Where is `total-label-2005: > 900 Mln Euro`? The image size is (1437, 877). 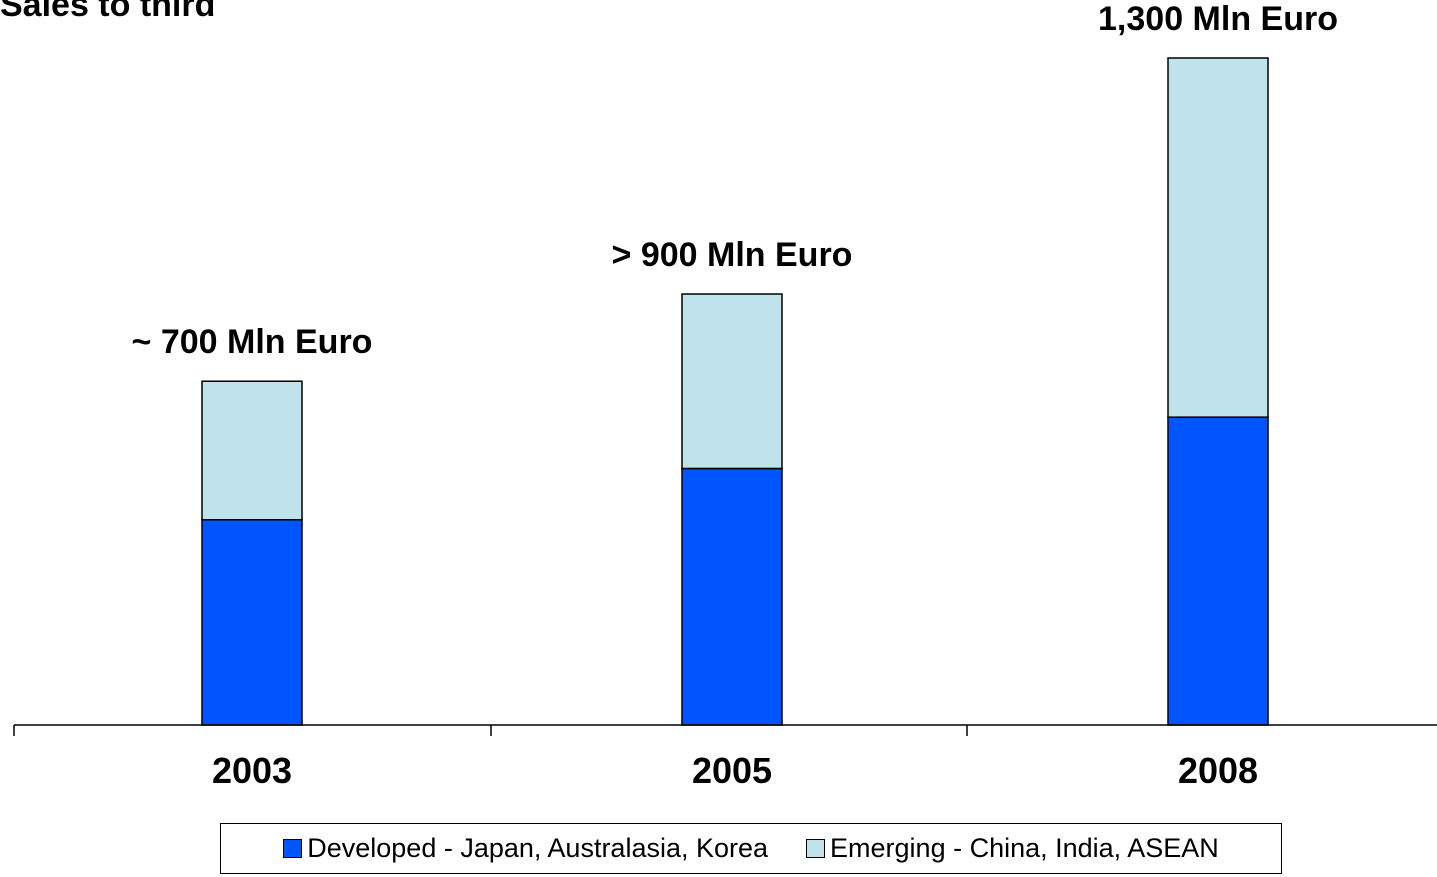
total-label-2005: > 900 Mln Euro is located at coordinates (732, 255).